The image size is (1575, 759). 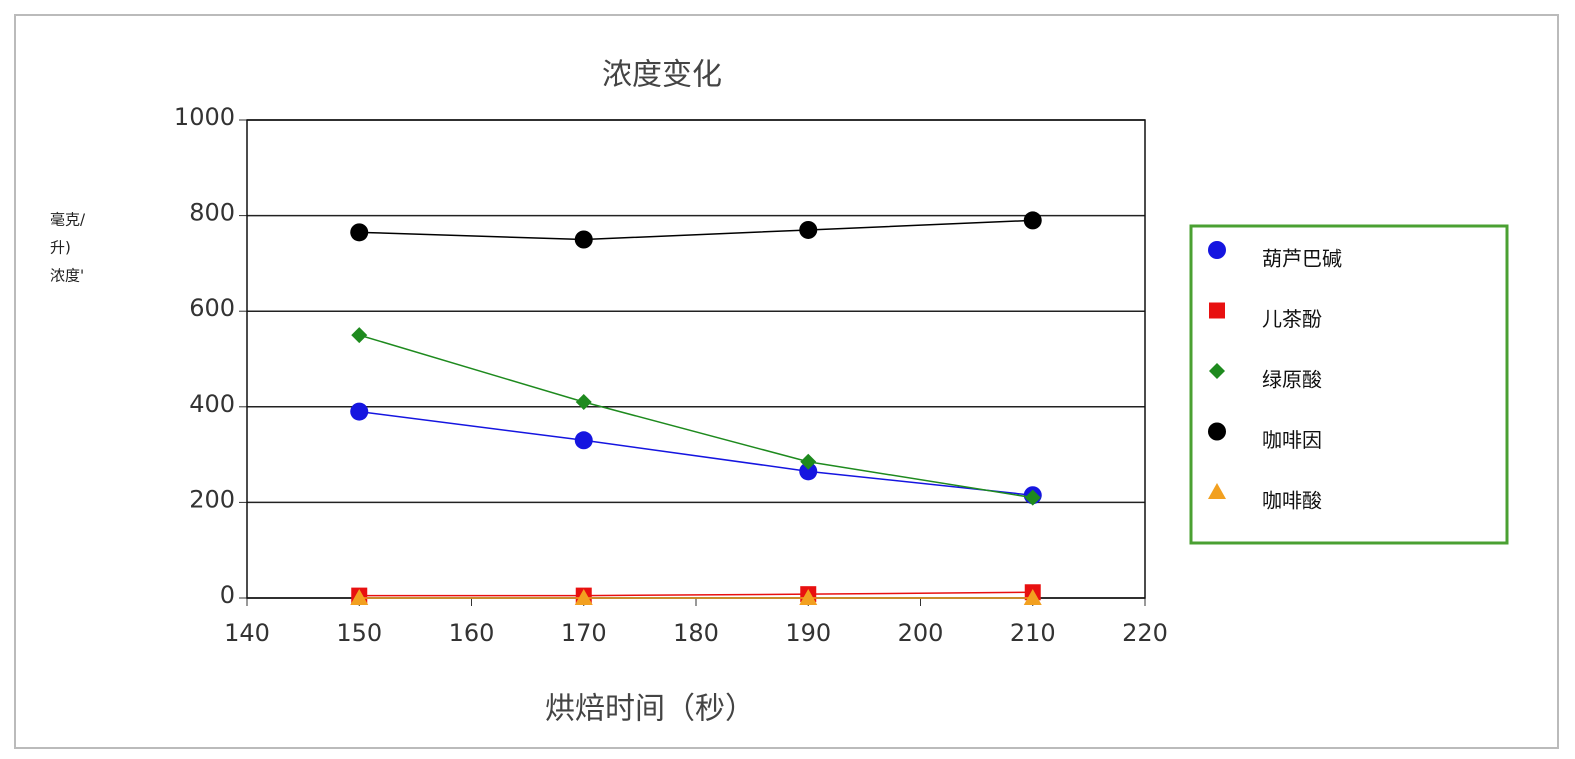 What do you see at coordinates (60, 248) in the screenshot?
I see `y-axis-label: 升)` at bounding box center [60, 248].